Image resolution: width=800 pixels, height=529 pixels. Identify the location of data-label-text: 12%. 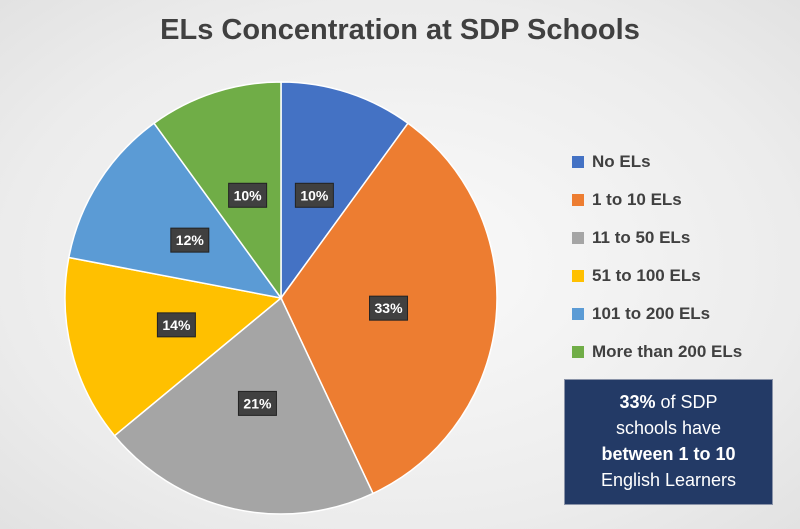
(190, 240).